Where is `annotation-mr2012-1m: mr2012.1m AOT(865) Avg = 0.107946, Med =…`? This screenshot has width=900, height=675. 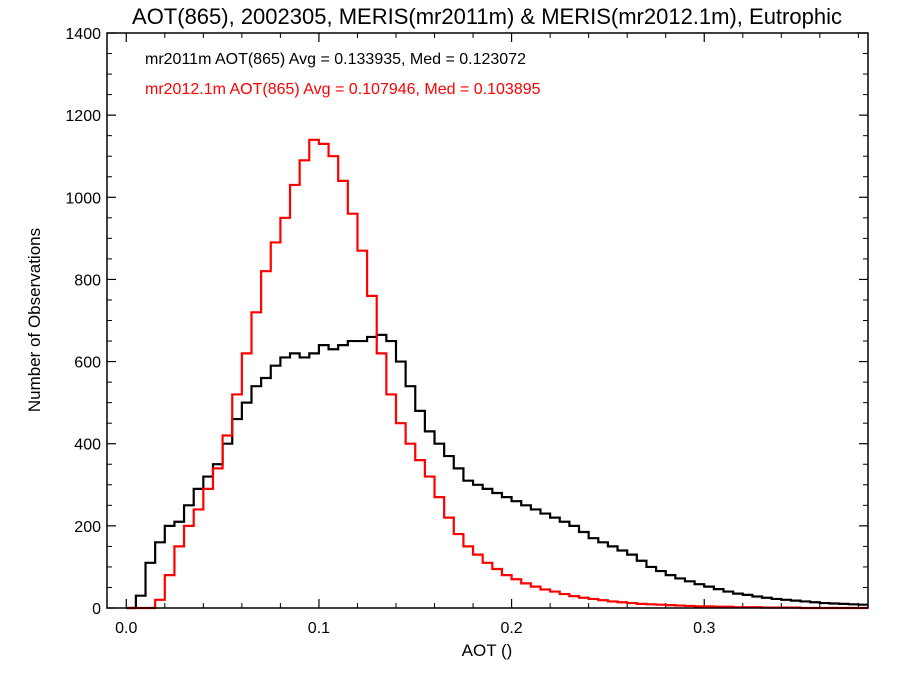 annotation-mr2012-1m: mr2012.1m AOT(865) Avg = 0.107946, Med =… is located at coordinates (343, 89).